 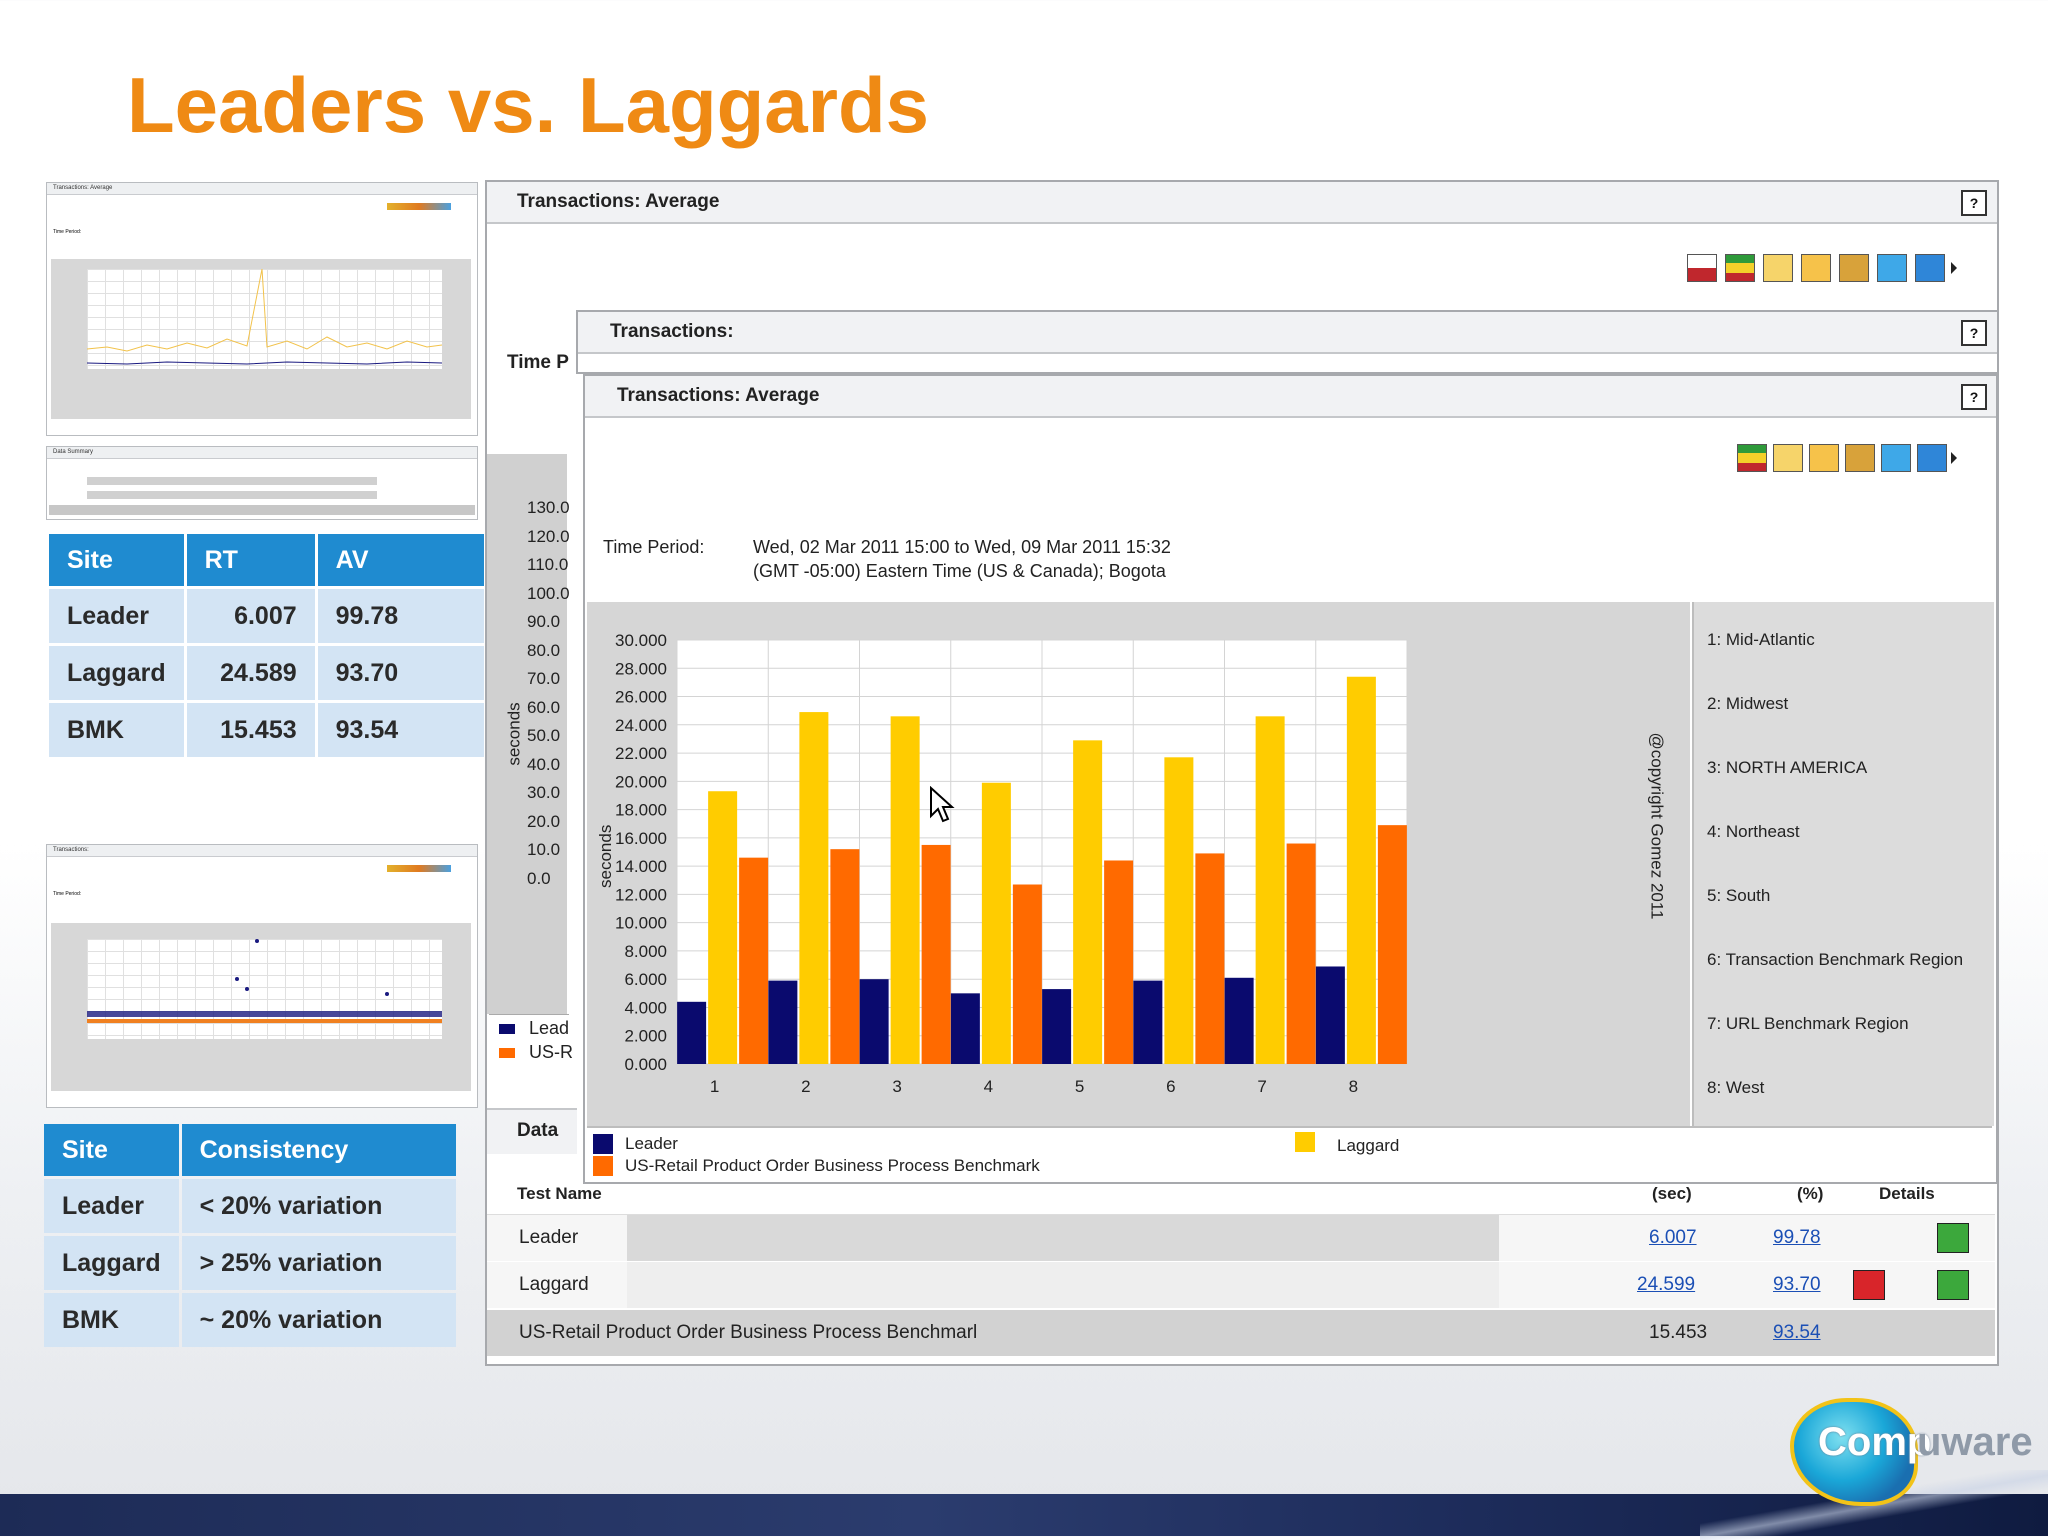 I want to click on compuware-logo: Comp uware, so click(x=1911, y=1452).